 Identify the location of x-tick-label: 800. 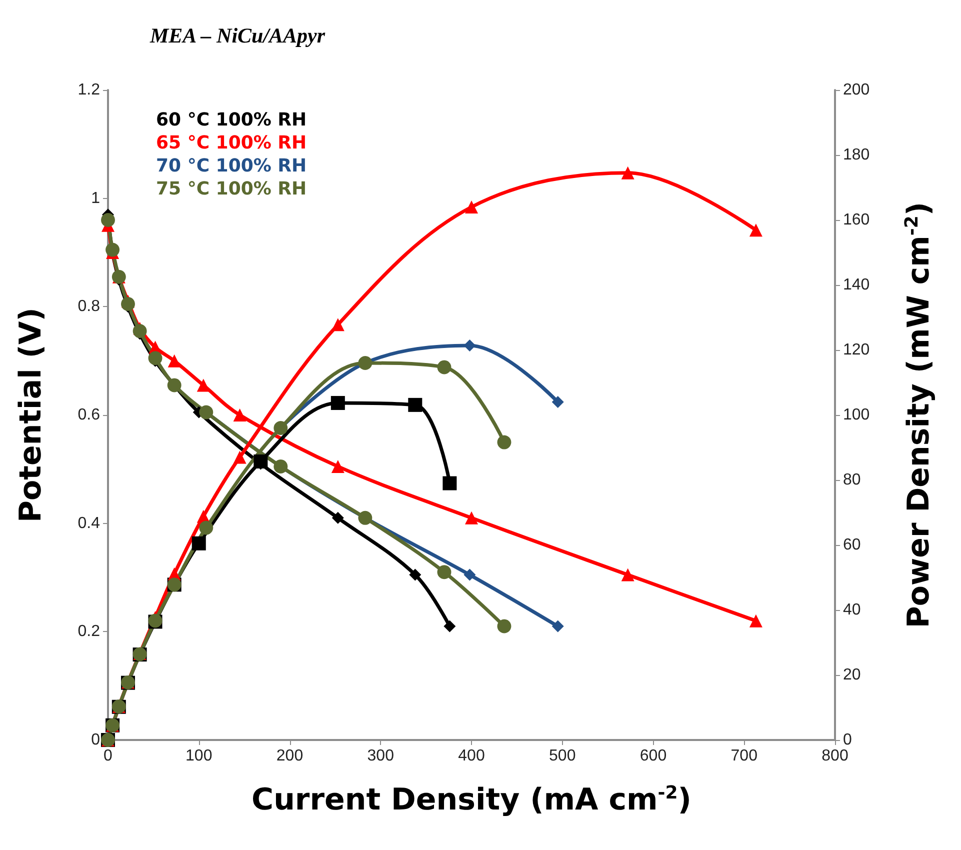
(835, 756).